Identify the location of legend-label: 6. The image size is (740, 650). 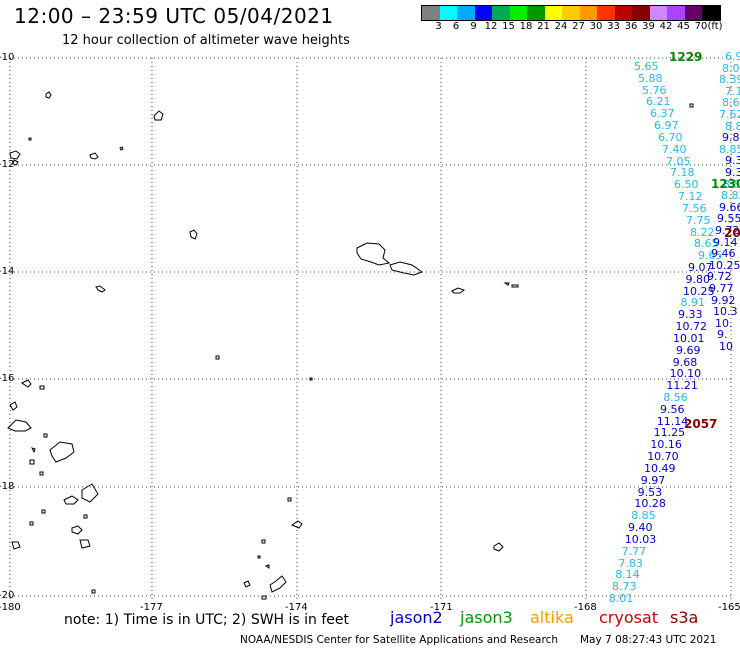
(456, 26).